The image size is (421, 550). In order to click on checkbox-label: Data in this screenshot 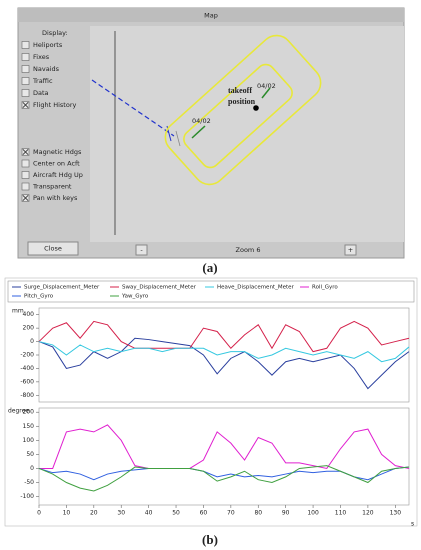, I will do `click(41, 93)`.